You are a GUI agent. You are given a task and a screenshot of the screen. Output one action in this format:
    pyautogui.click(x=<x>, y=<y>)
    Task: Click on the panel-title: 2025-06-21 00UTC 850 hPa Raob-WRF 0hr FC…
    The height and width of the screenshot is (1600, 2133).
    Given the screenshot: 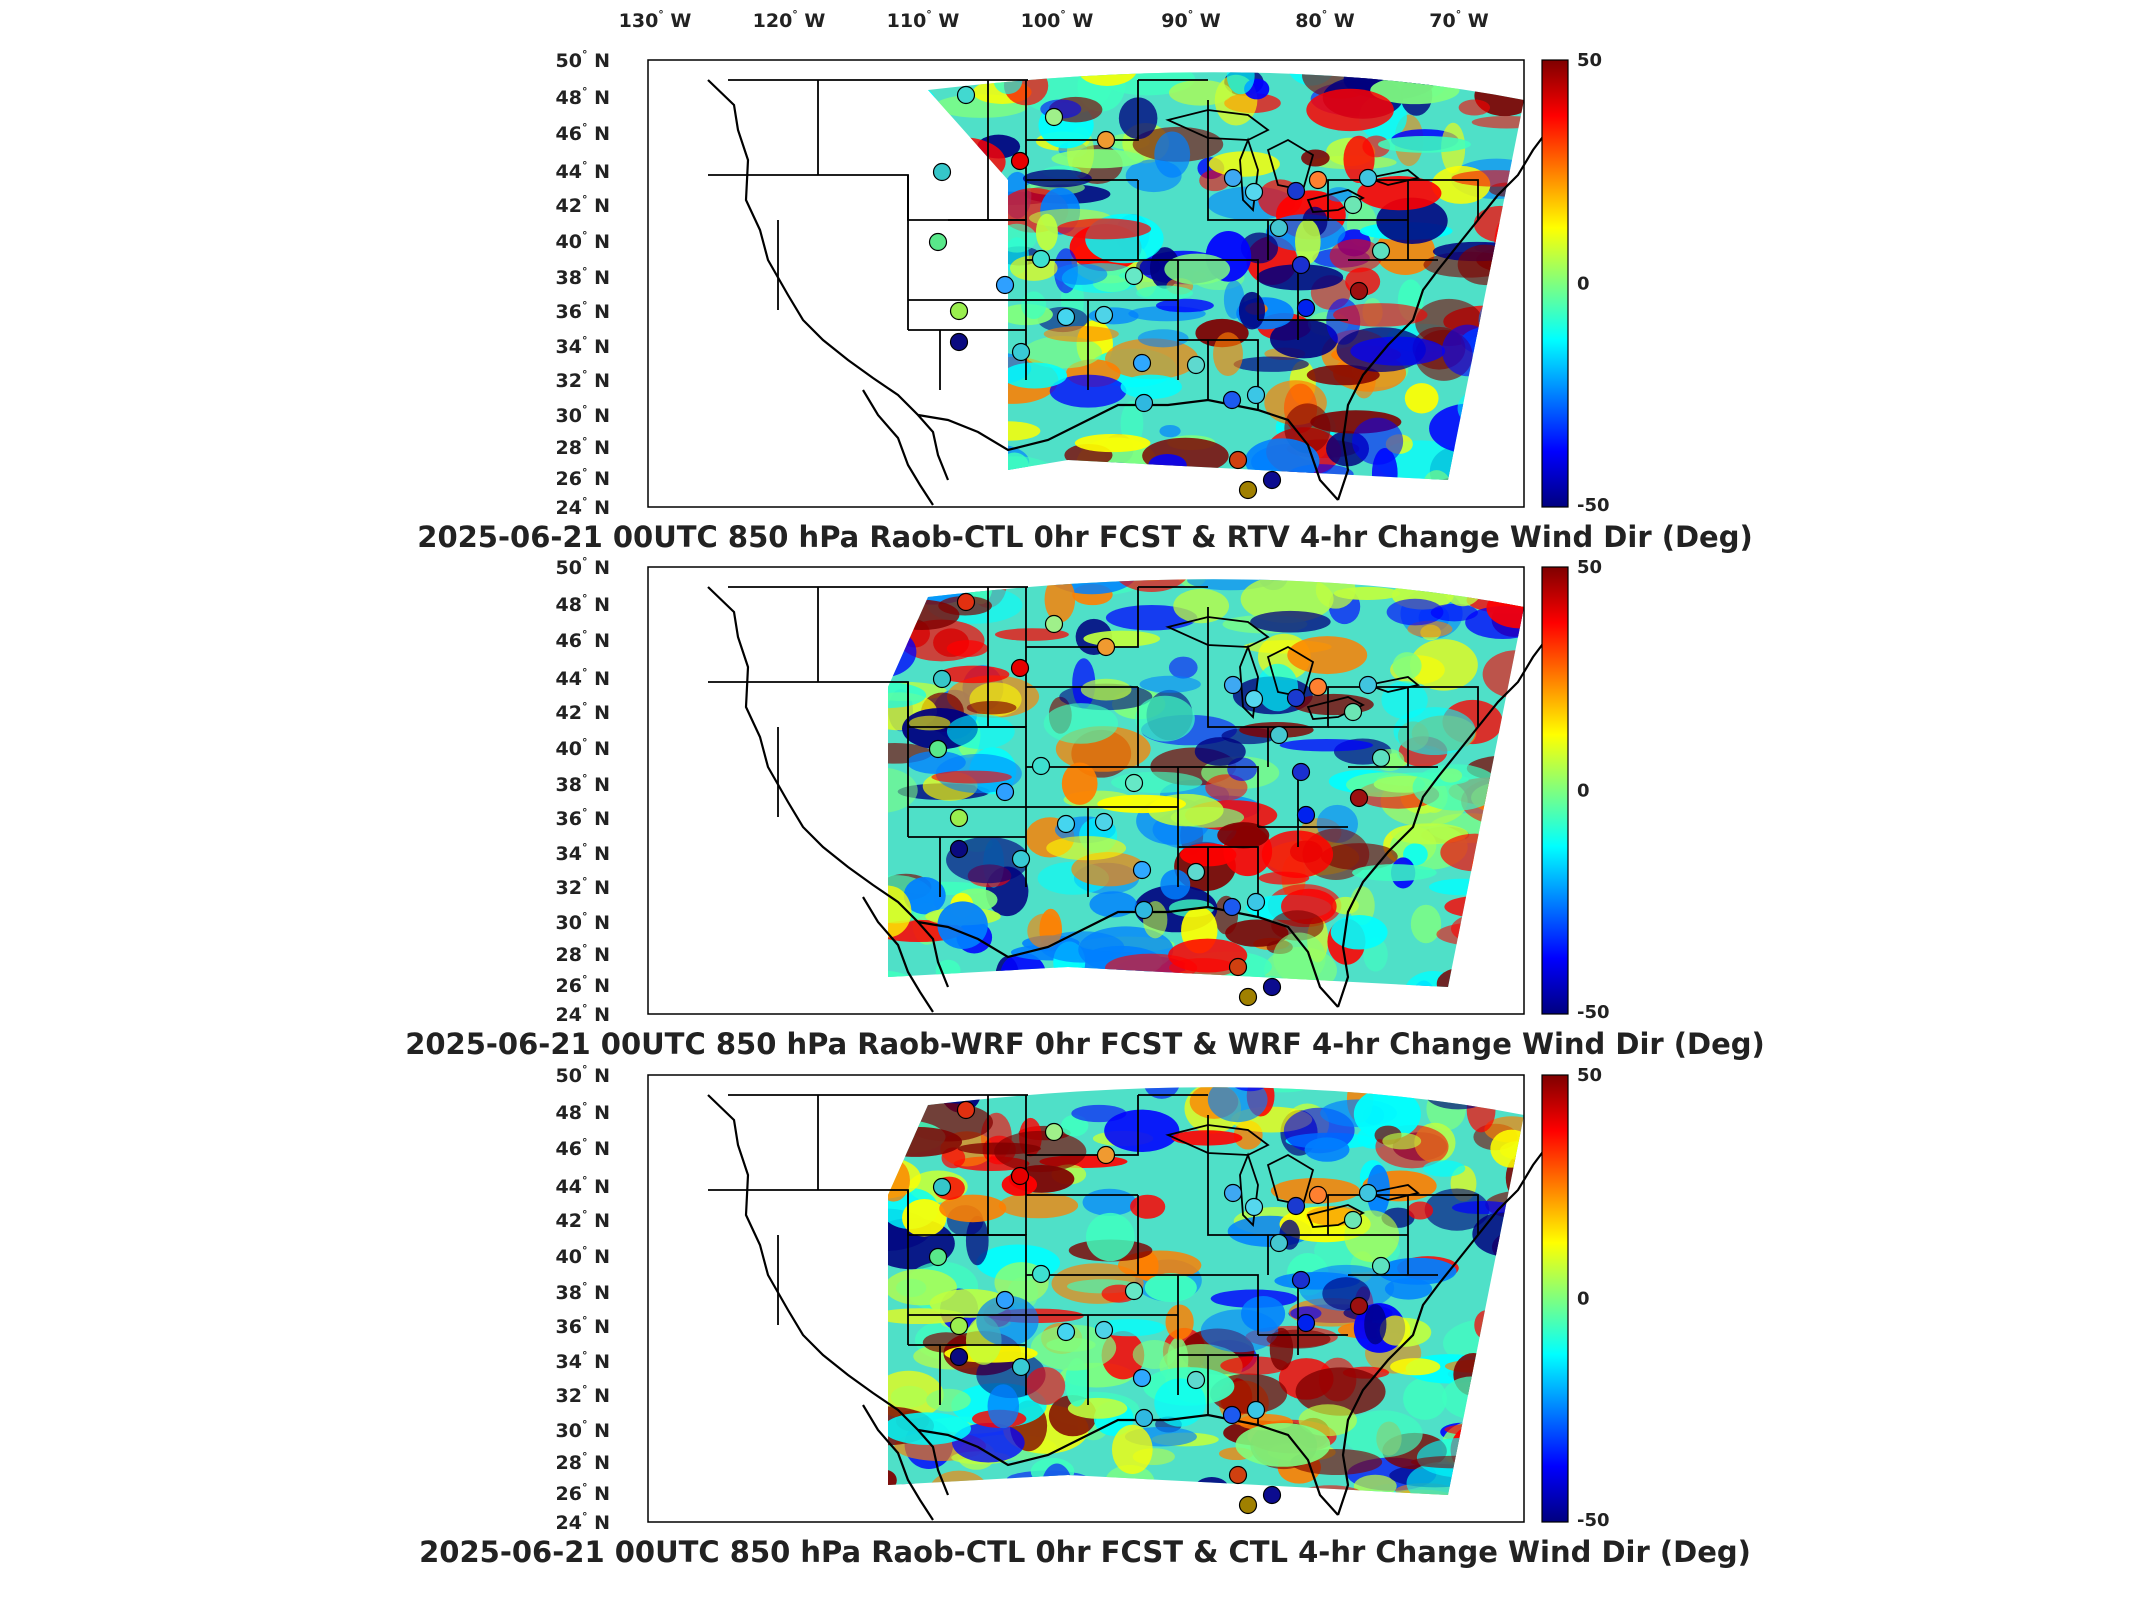 What is the action you would take?
    pyautogui.click(x=1085, y=1044)
    